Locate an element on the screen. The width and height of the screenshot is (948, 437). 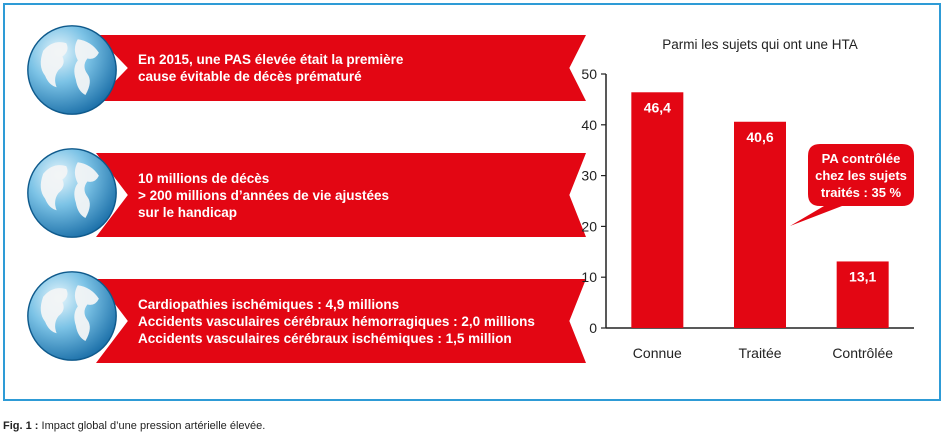
y-tick-label: 10 is located at coordinates (589, 277).